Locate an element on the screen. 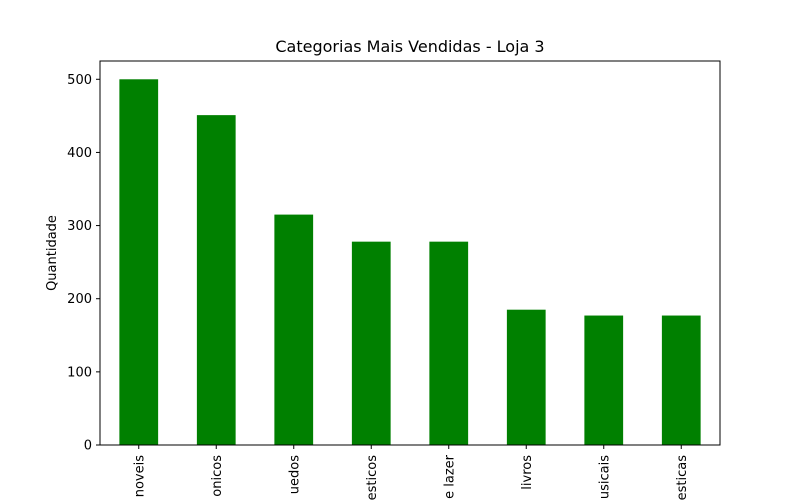 The width and height of the screenshot is (800, 500). y-tick-label: 500 is located at coordinates (79, 80).